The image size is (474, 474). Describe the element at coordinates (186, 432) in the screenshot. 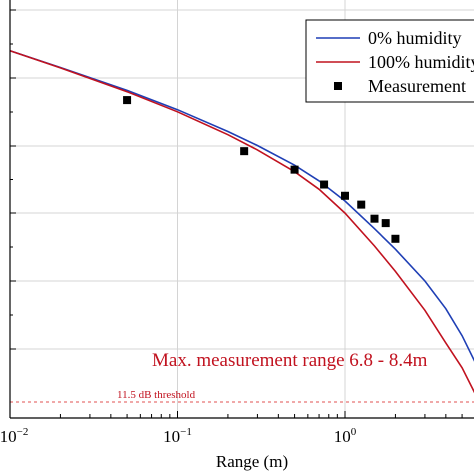

I see `tick-exponent: −1` at that location.